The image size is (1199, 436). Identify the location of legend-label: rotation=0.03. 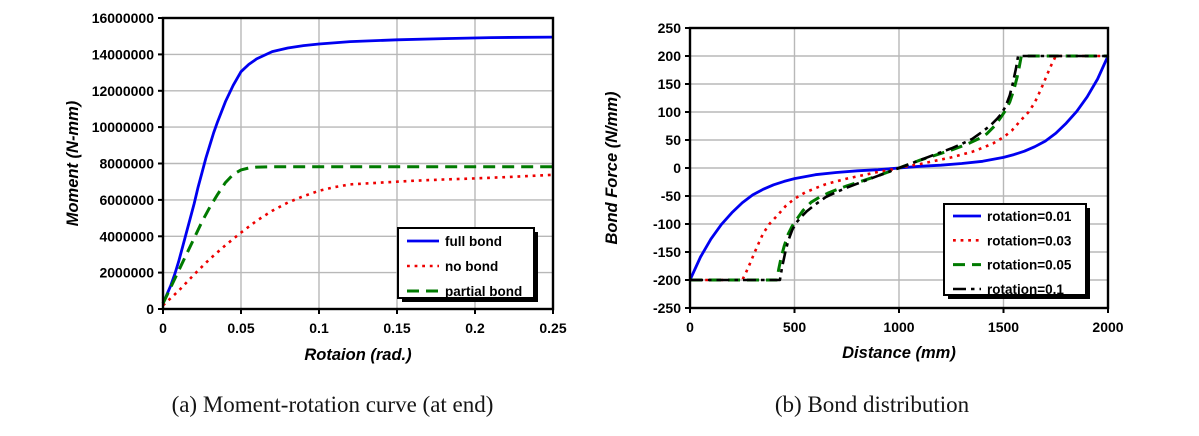
(1029, 240).